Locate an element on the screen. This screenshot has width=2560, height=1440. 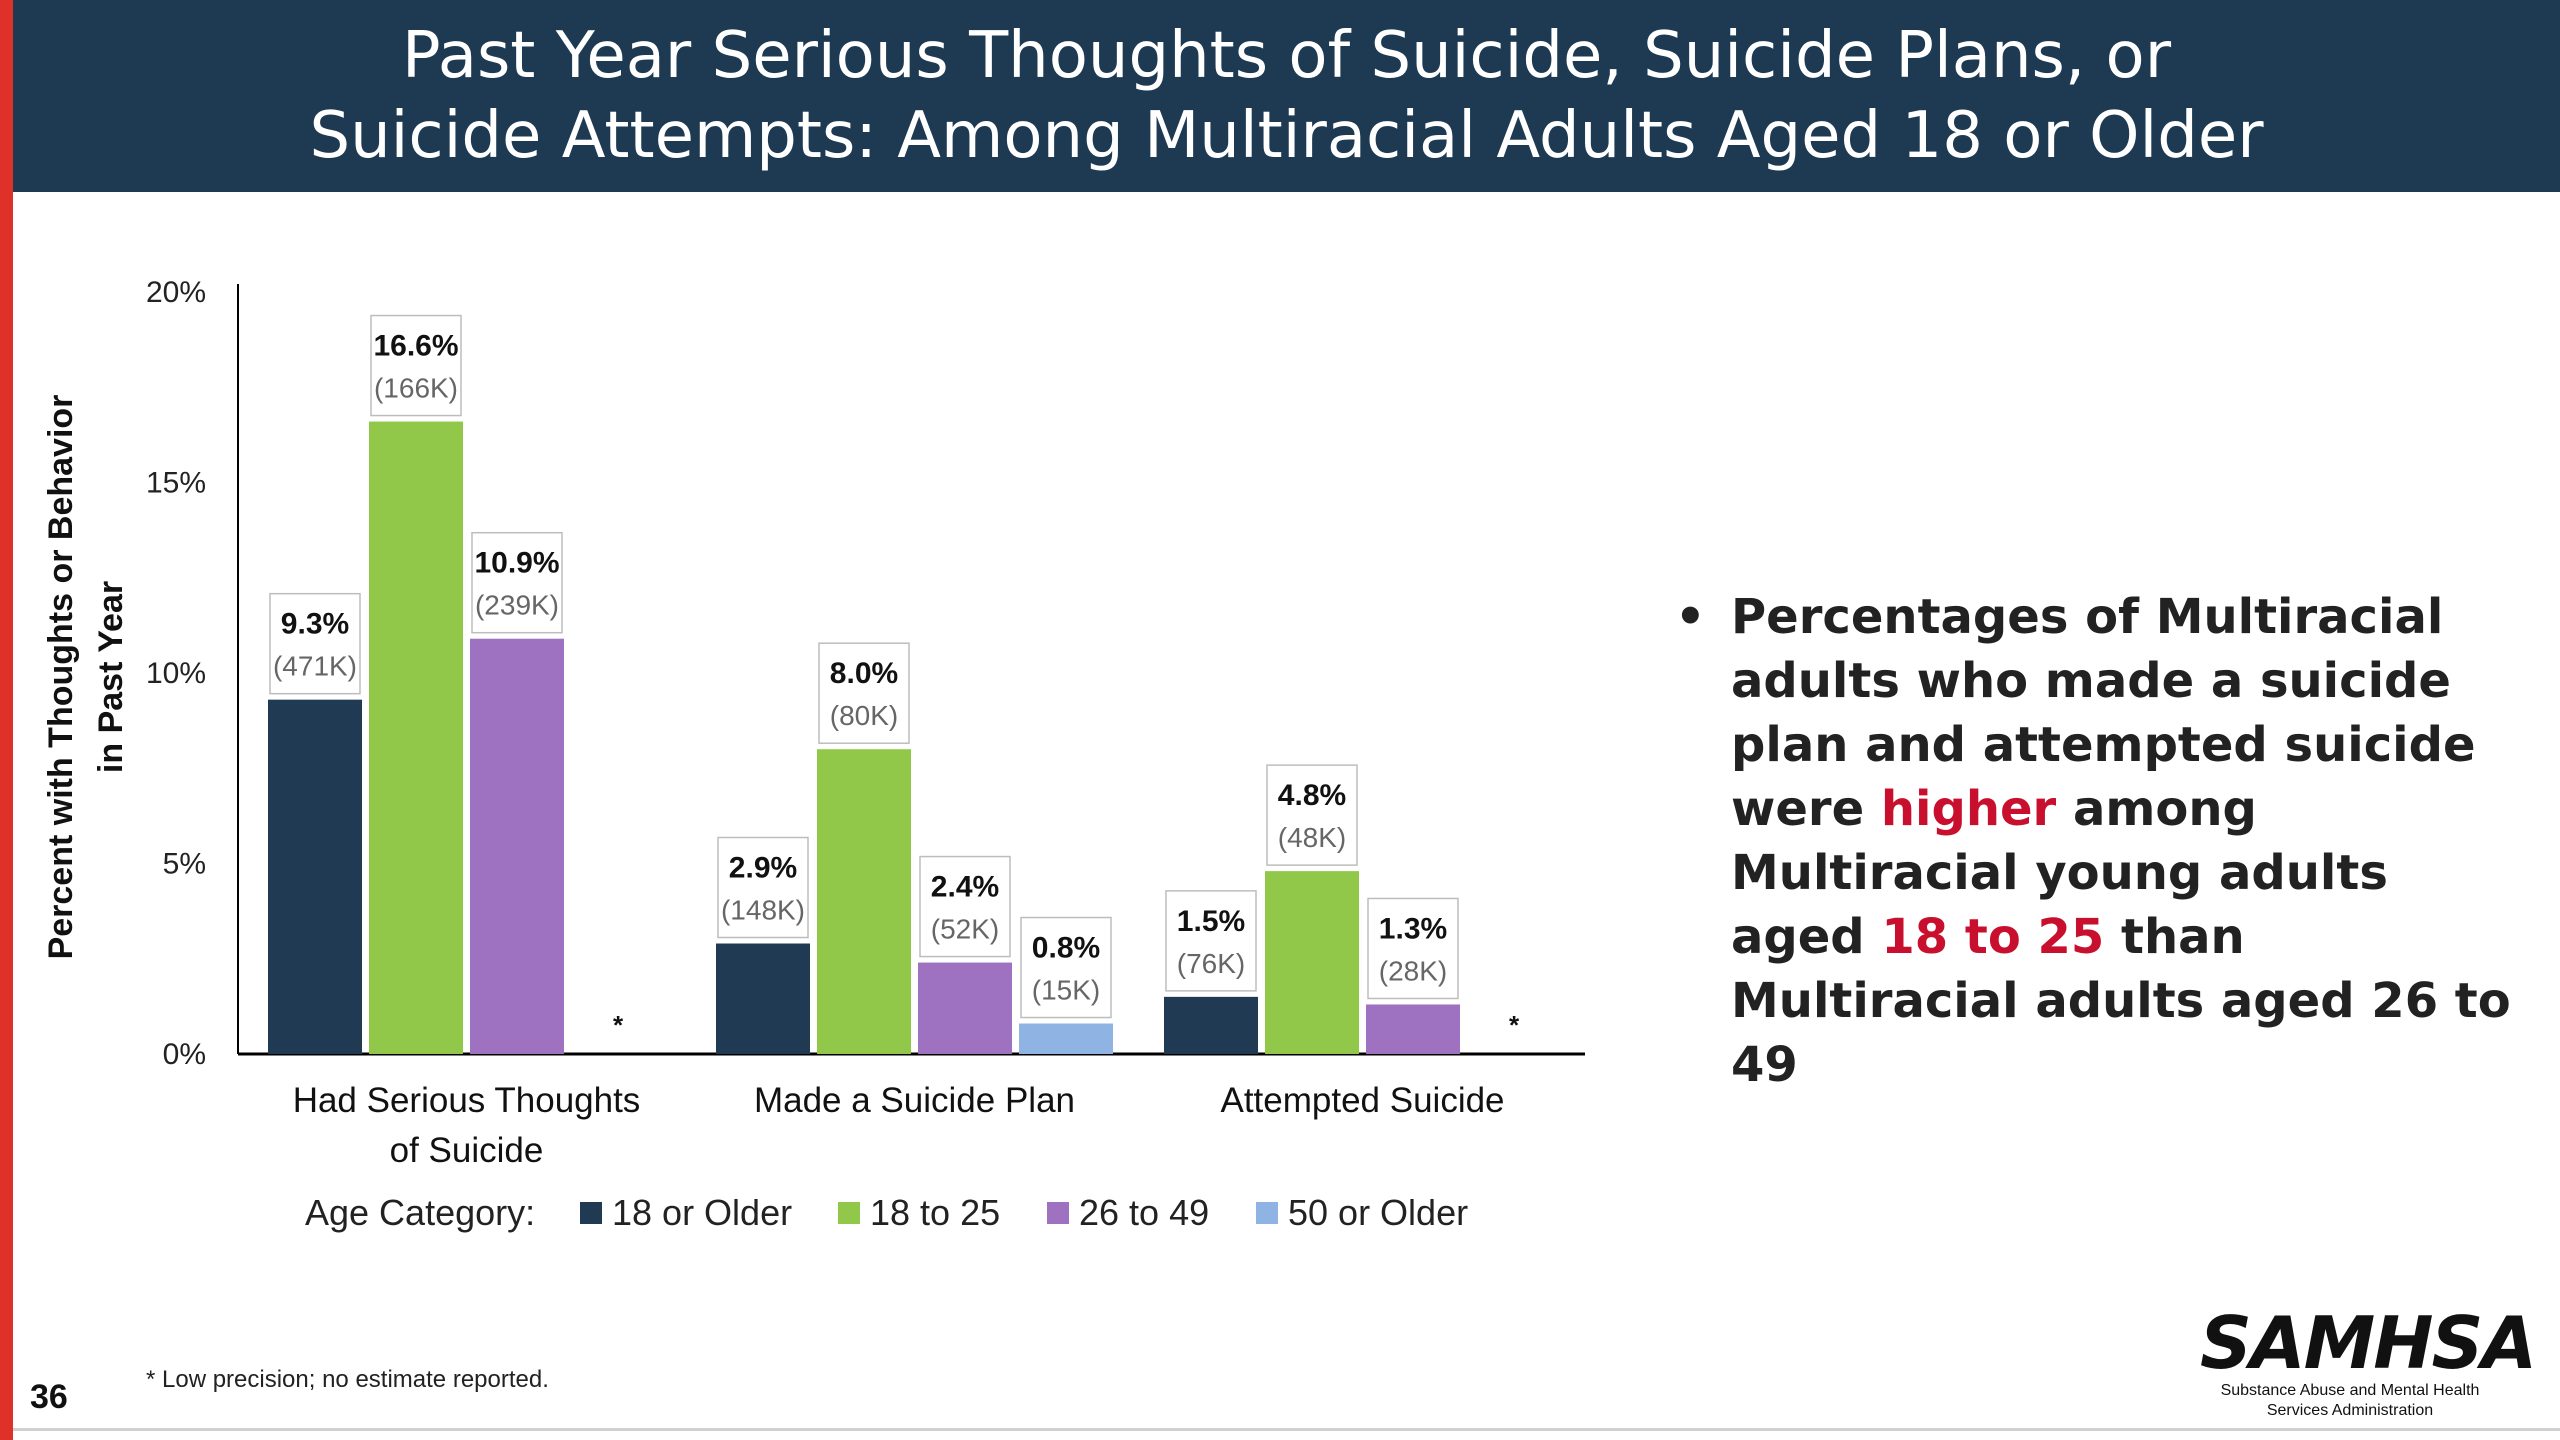
legend-label: 18 to 25 is located at coordinates (935, 1212).